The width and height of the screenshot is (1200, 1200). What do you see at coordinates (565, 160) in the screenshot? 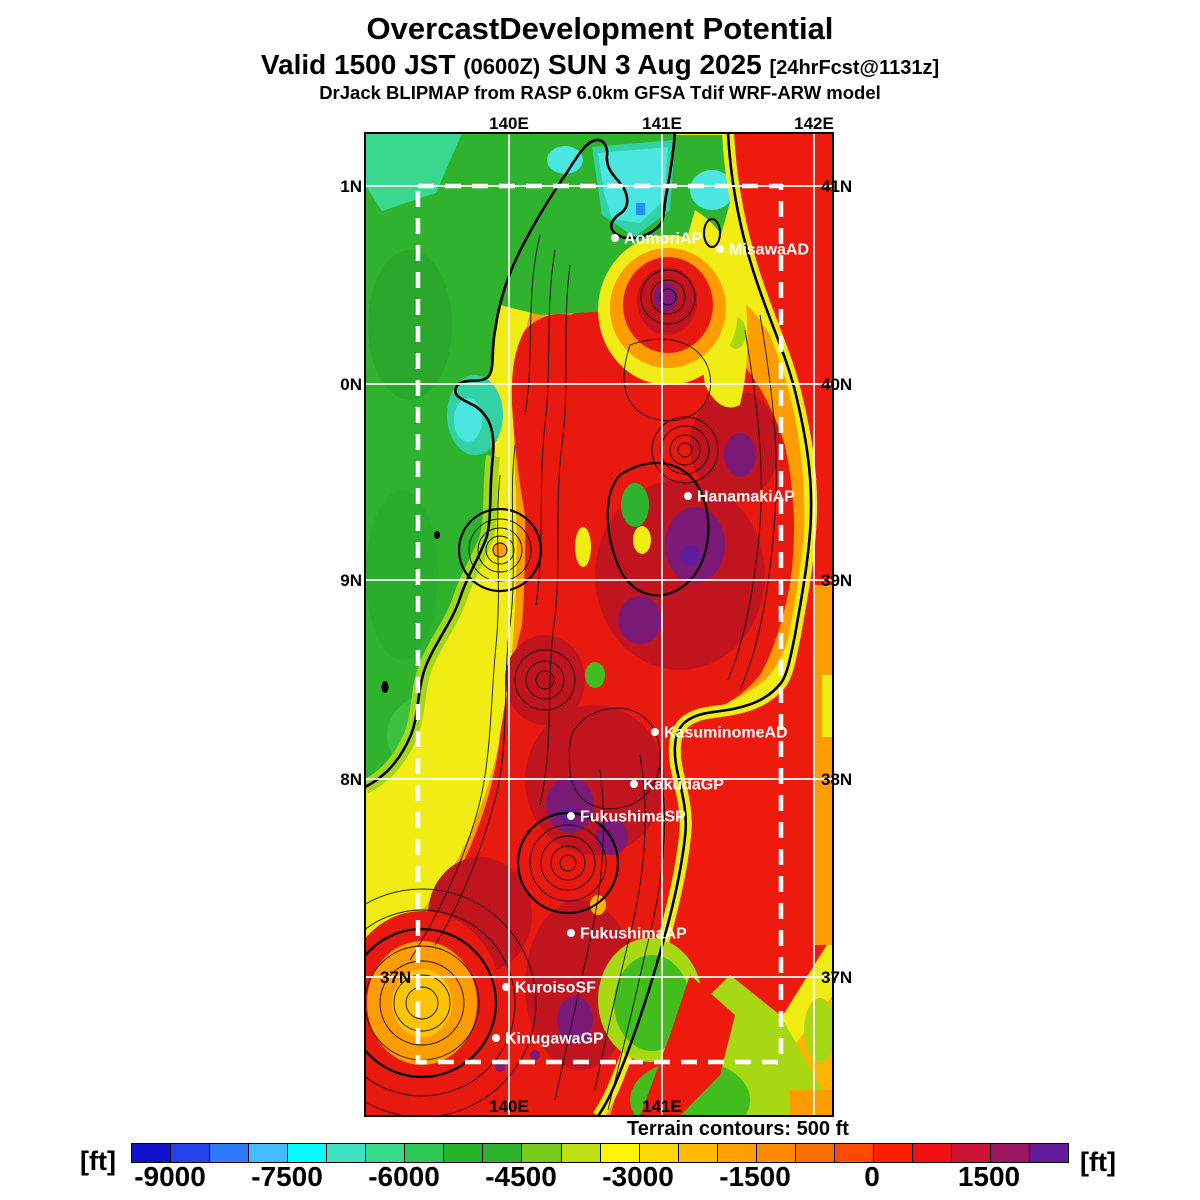
I see `coast-cyan` at bounding box center [565, 160].